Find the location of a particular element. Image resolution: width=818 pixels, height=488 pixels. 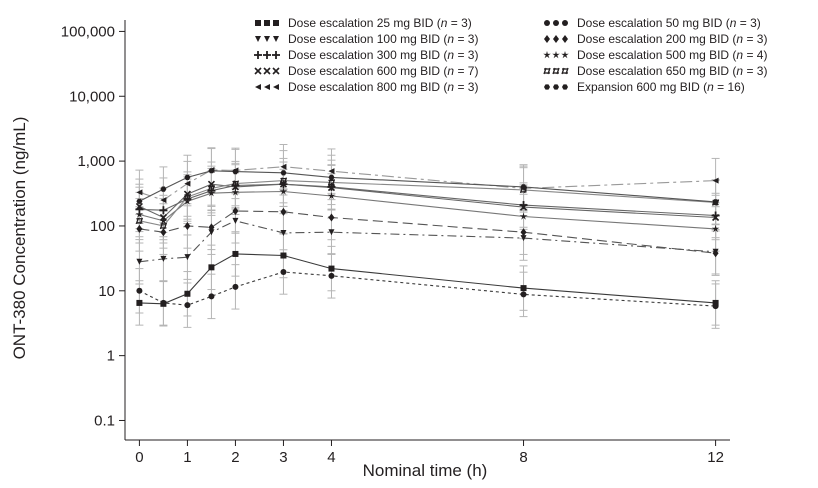

legend-label: Dose escalation 500 mg BID (n = 4) is located at coordinates (672, 55).